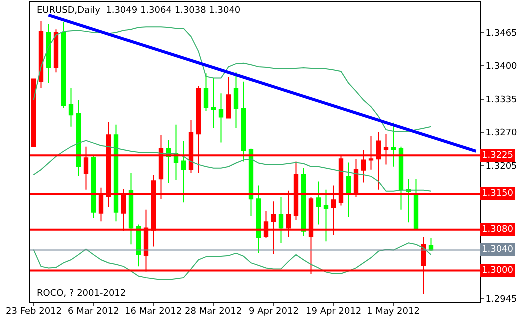 The image size is (520, 320). I want to click on x-tick-label: 23 Feb 2012, so click(34, 312).